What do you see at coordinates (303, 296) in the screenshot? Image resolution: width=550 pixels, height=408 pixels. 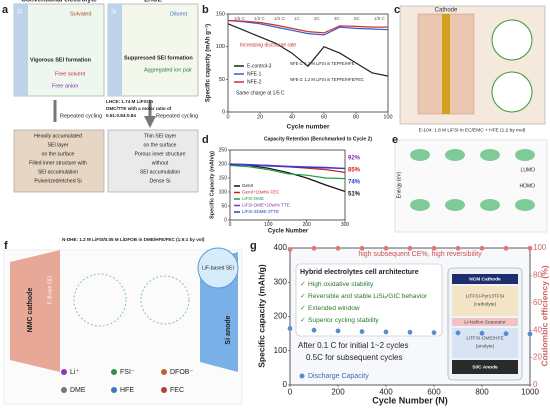 I see `check-mark: ✓` at bounding box center [303, 296].